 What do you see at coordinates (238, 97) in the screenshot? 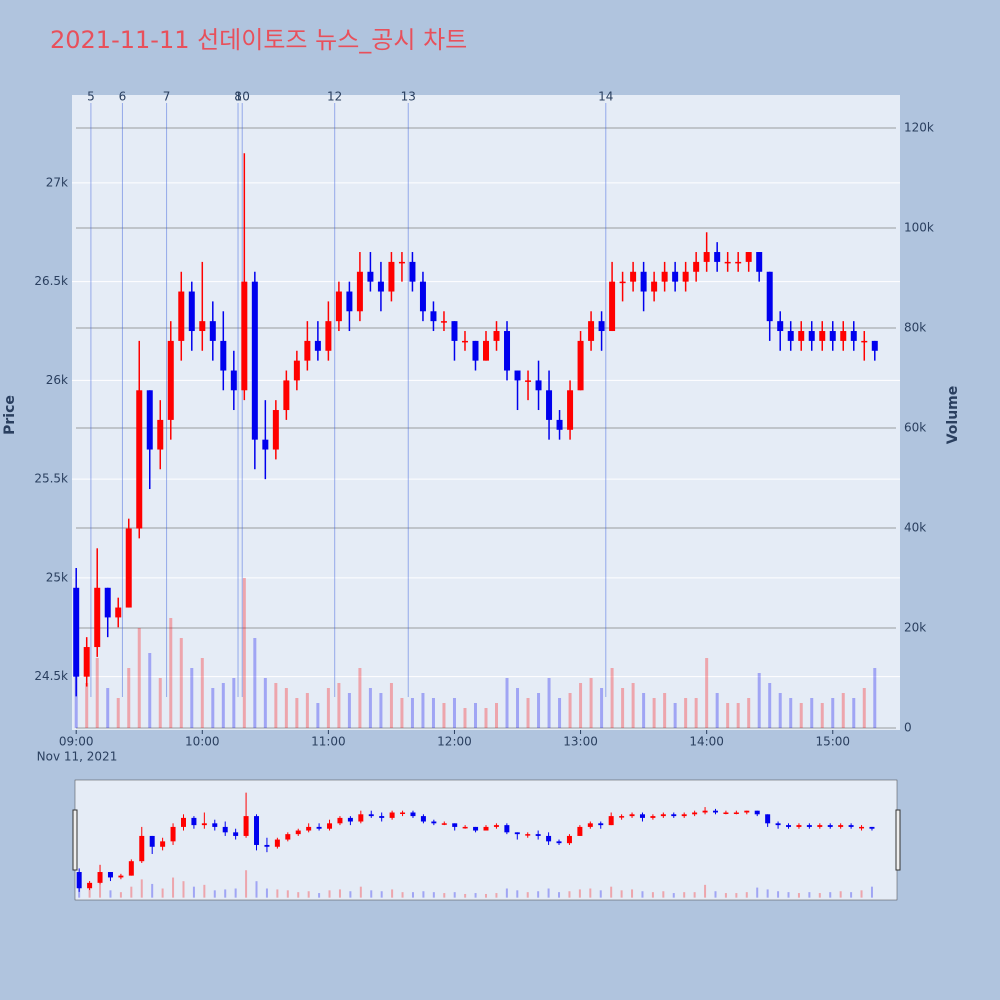
I see `news-marker-label: 8` at bounding box center [238, 97].